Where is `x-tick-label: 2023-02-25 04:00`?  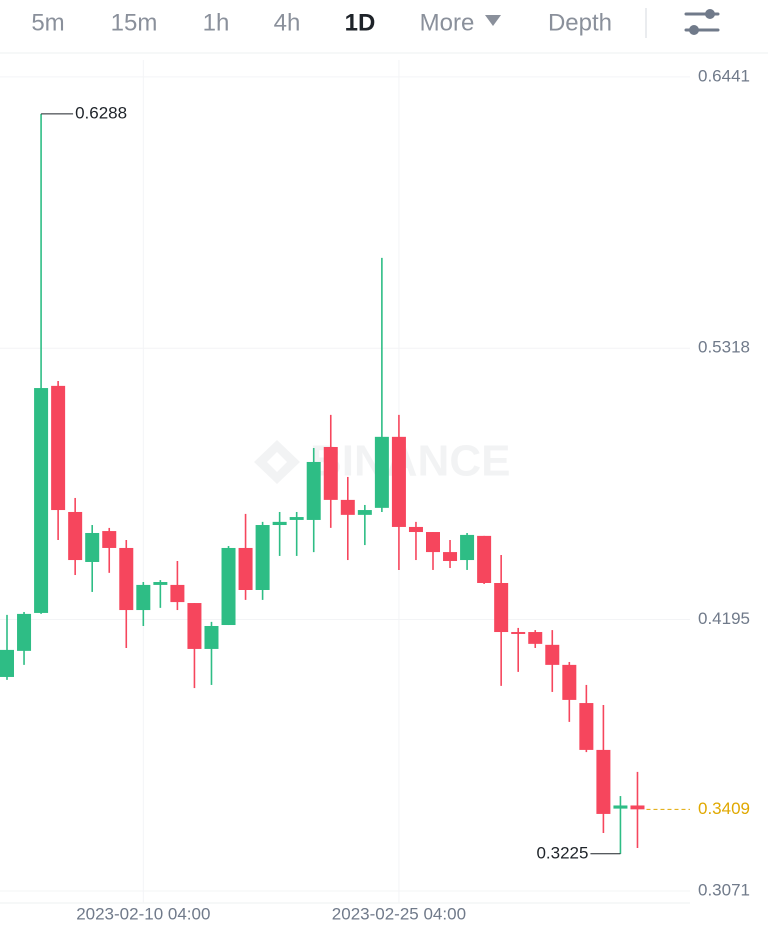 x-tick-label: 2023-02-25 04:00 is located at coordinates (399, 913).